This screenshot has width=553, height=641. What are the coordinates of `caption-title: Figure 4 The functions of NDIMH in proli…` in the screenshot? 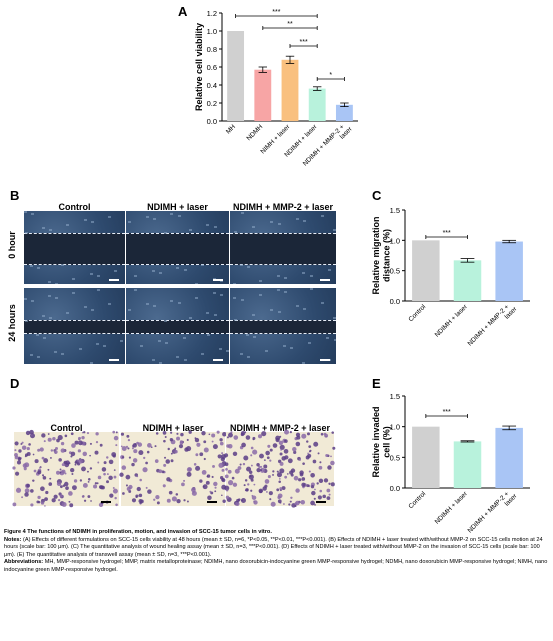 It's located at (138, 532).